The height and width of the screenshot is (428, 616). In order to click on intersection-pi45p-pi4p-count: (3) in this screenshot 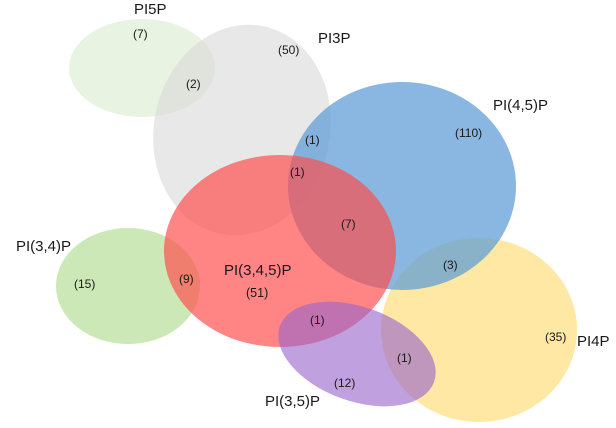, I will do `click(450, 265)`.